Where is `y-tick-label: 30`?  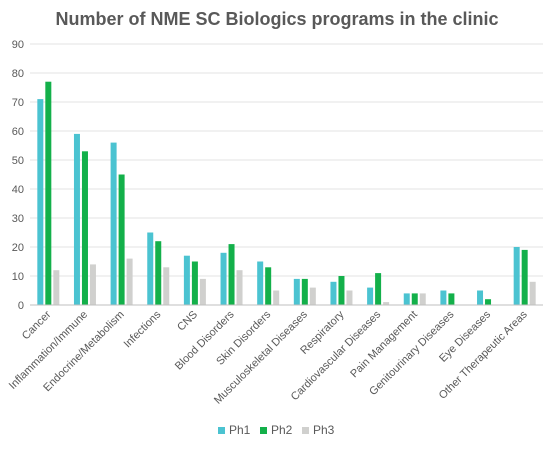 y-tick-label: 30 is located at coordinates (18, 219).